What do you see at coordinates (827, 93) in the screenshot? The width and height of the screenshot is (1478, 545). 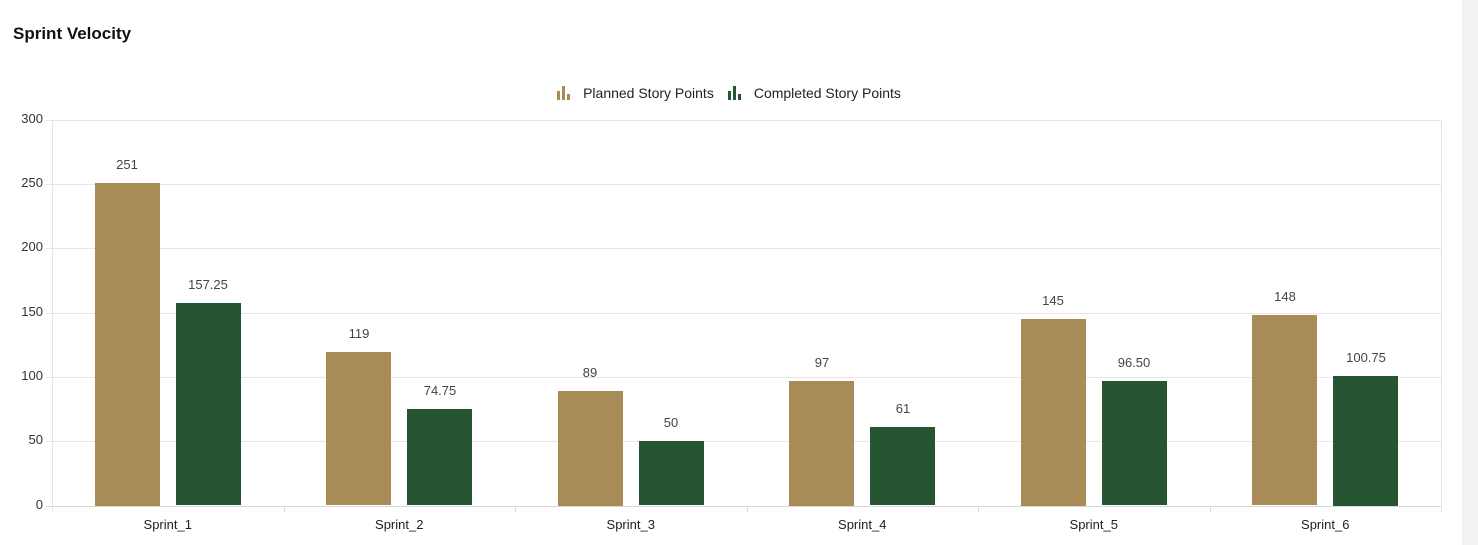 I see `legend-label: Completed Story Points` at bounding box center [827, 93].